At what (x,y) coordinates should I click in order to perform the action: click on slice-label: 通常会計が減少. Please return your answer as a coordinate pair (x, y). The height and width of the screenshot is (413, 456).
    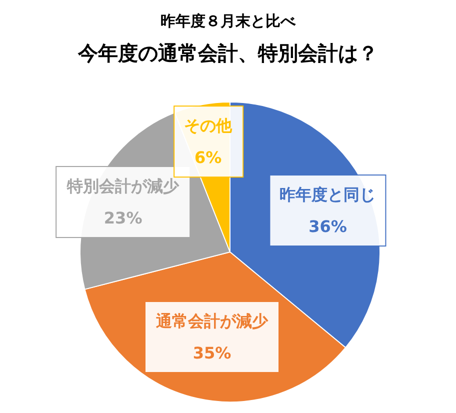
    Looking at the image, I should click on (212, 321).